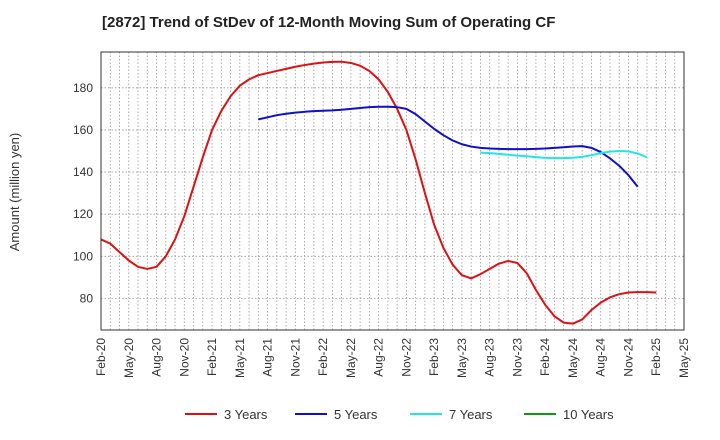 The width and height of the screenshot is (720, 440). What do you see at coordinates (399, 414) in the screenshot?
I see `legend: 3 Years 5 Years 7 Years 10 Years` at bounding box center [399, 414].